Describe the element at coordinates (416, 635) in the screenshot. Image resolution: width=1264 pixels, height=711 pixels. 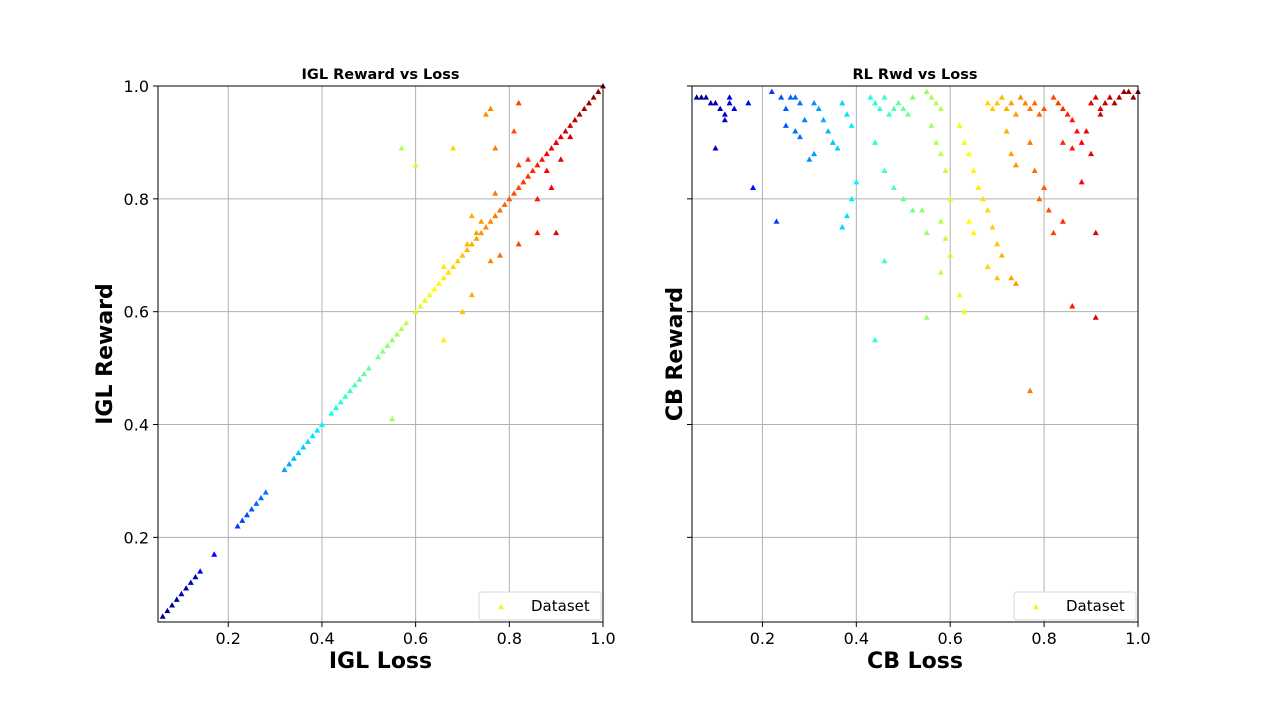
I see `igl-x-ticks: 0.2 0.4 0.6 0.8 1.0` at that location.